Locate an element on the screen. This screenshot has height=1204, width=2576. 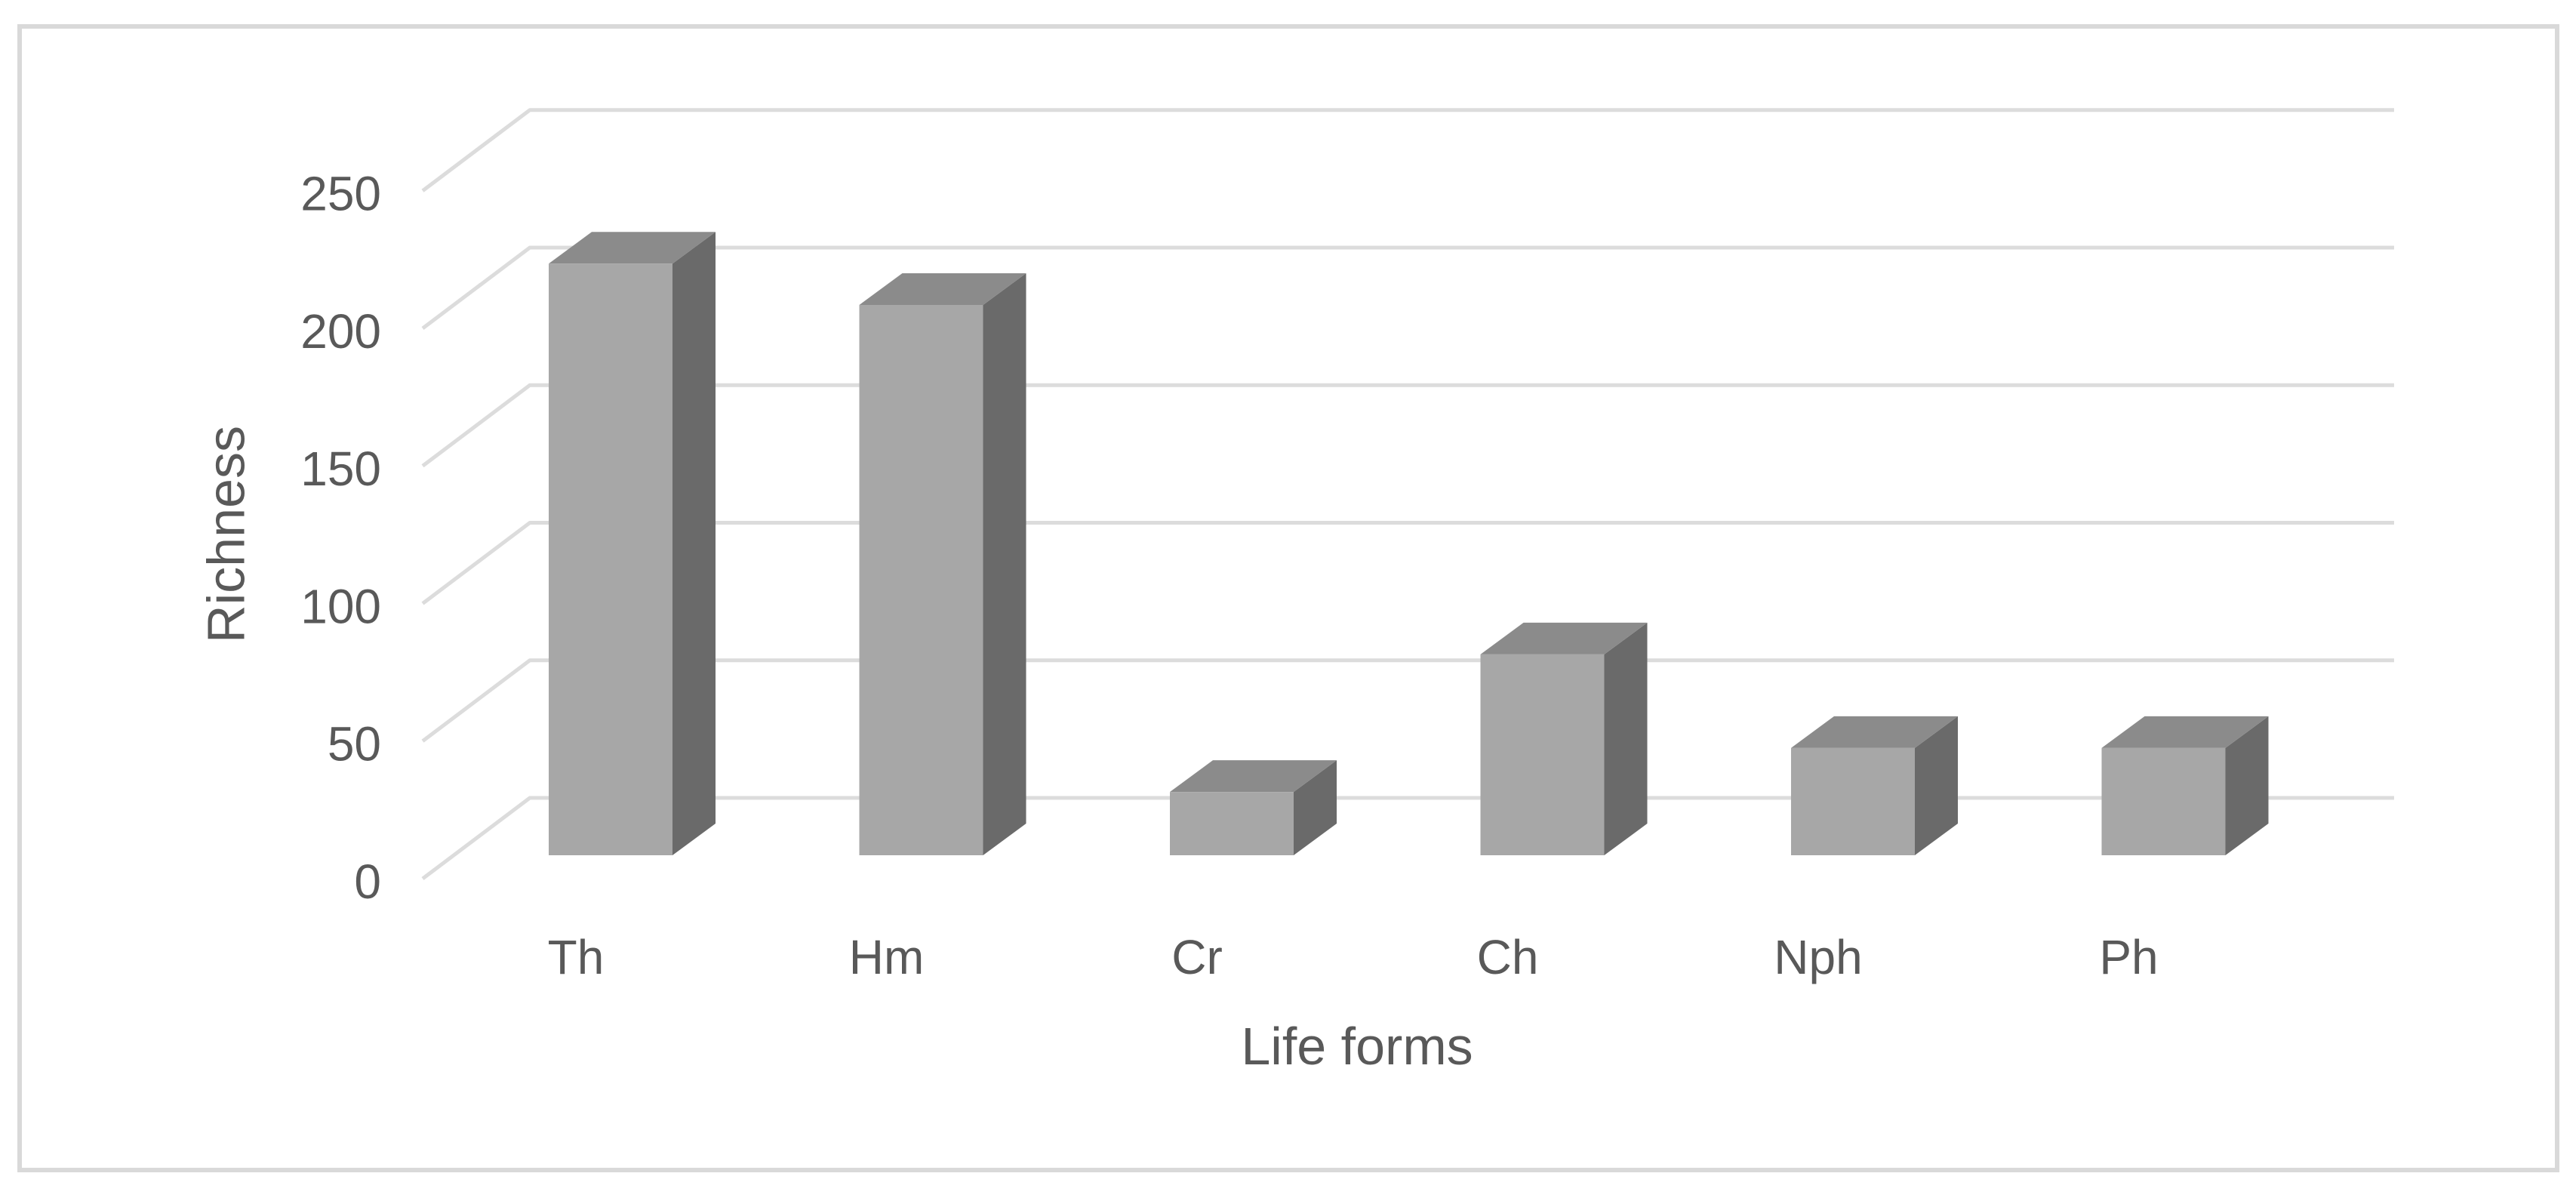
y-tick-label-150: 150 is located at coordinates (340, 469).